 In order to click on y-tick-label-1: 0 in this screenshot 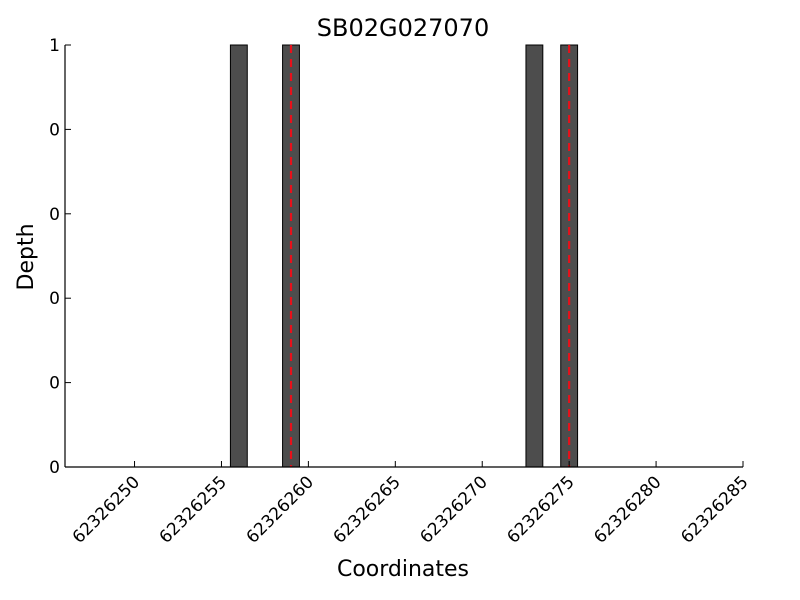, I will do `click(54, 384)`.